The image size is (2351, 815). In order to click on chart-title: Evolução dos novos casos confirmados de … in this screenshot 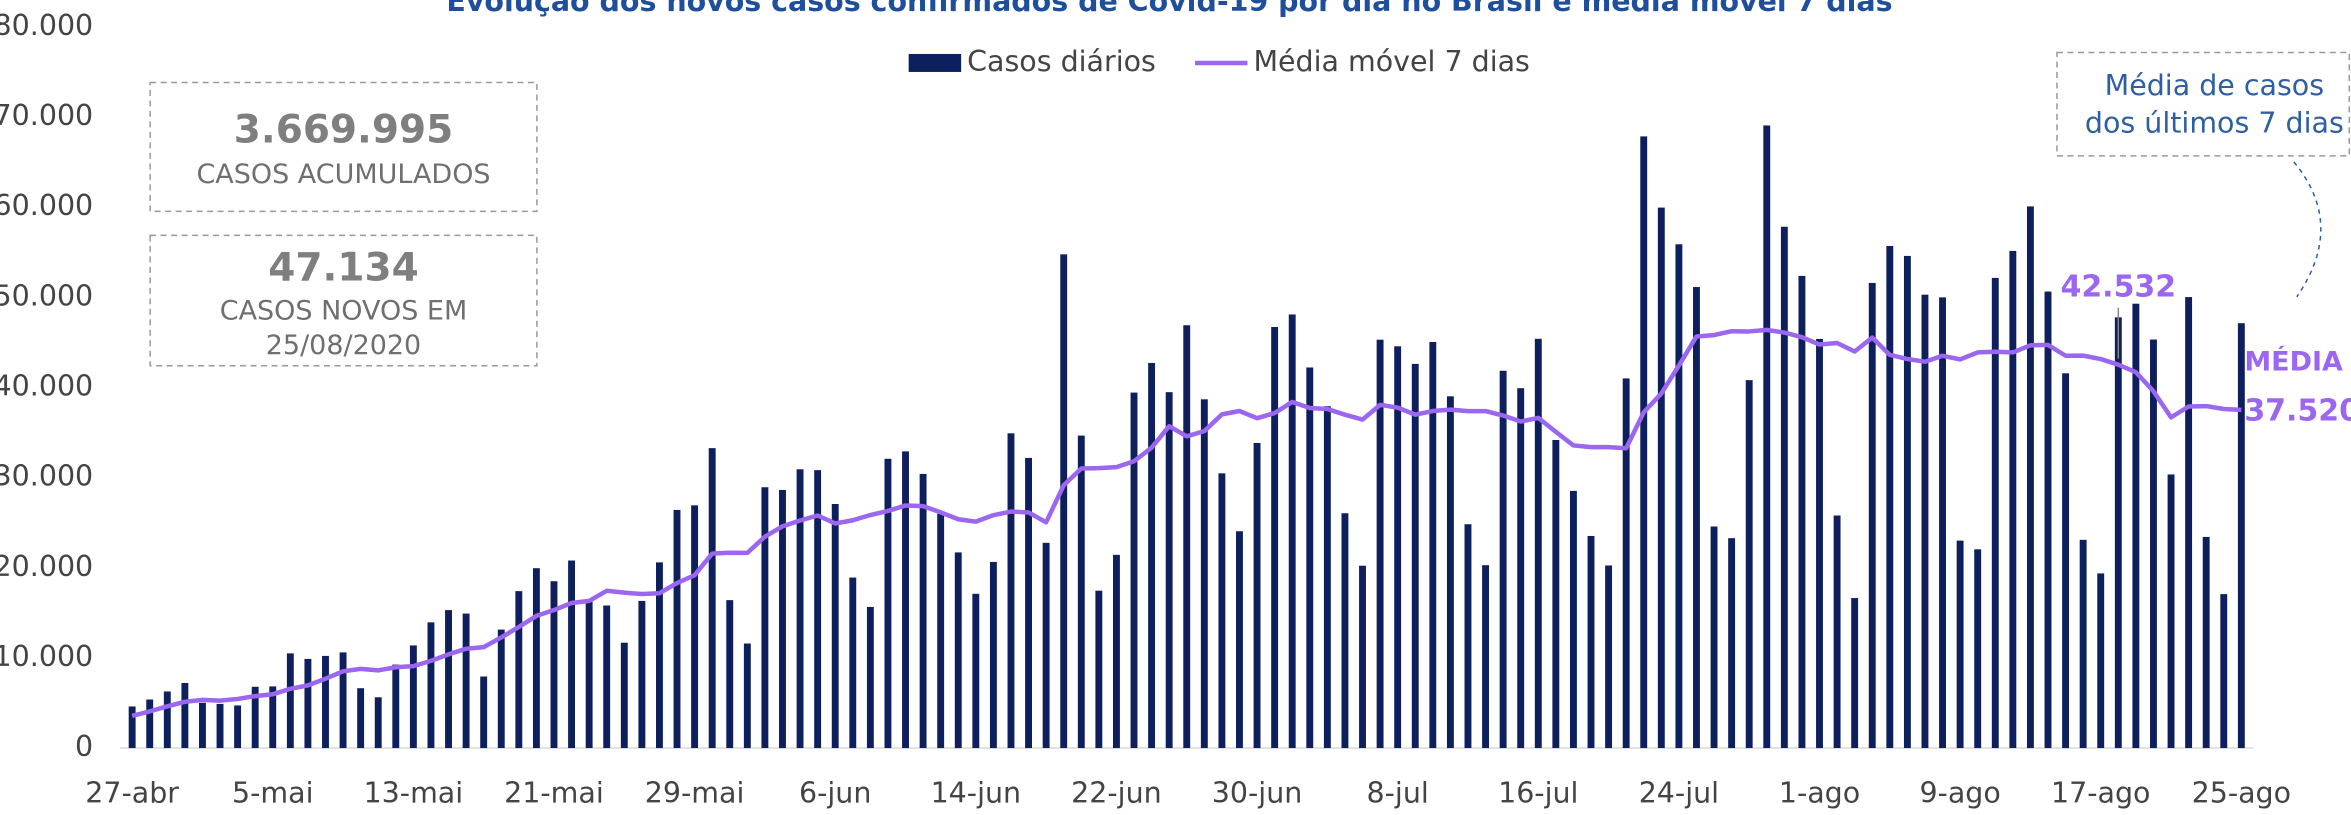, I will do `click(1169, 9)`.